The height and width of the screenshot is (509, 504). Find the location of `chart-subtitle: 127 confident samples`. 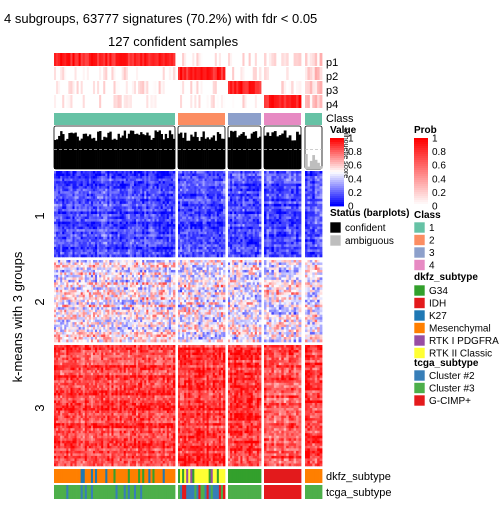

chart-subtitle: 127 confident samples is located at coordinates (173, 41).